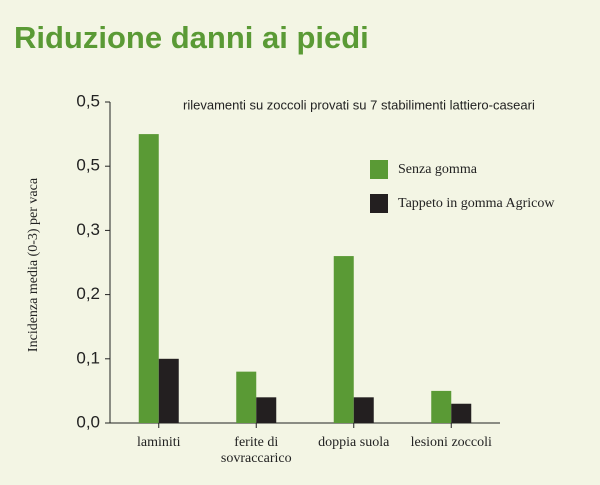  What do you see at coordinates (88, 357) in the screenshot?
I see `y-tick-label: 0,1` at bounding box center [88, 357].